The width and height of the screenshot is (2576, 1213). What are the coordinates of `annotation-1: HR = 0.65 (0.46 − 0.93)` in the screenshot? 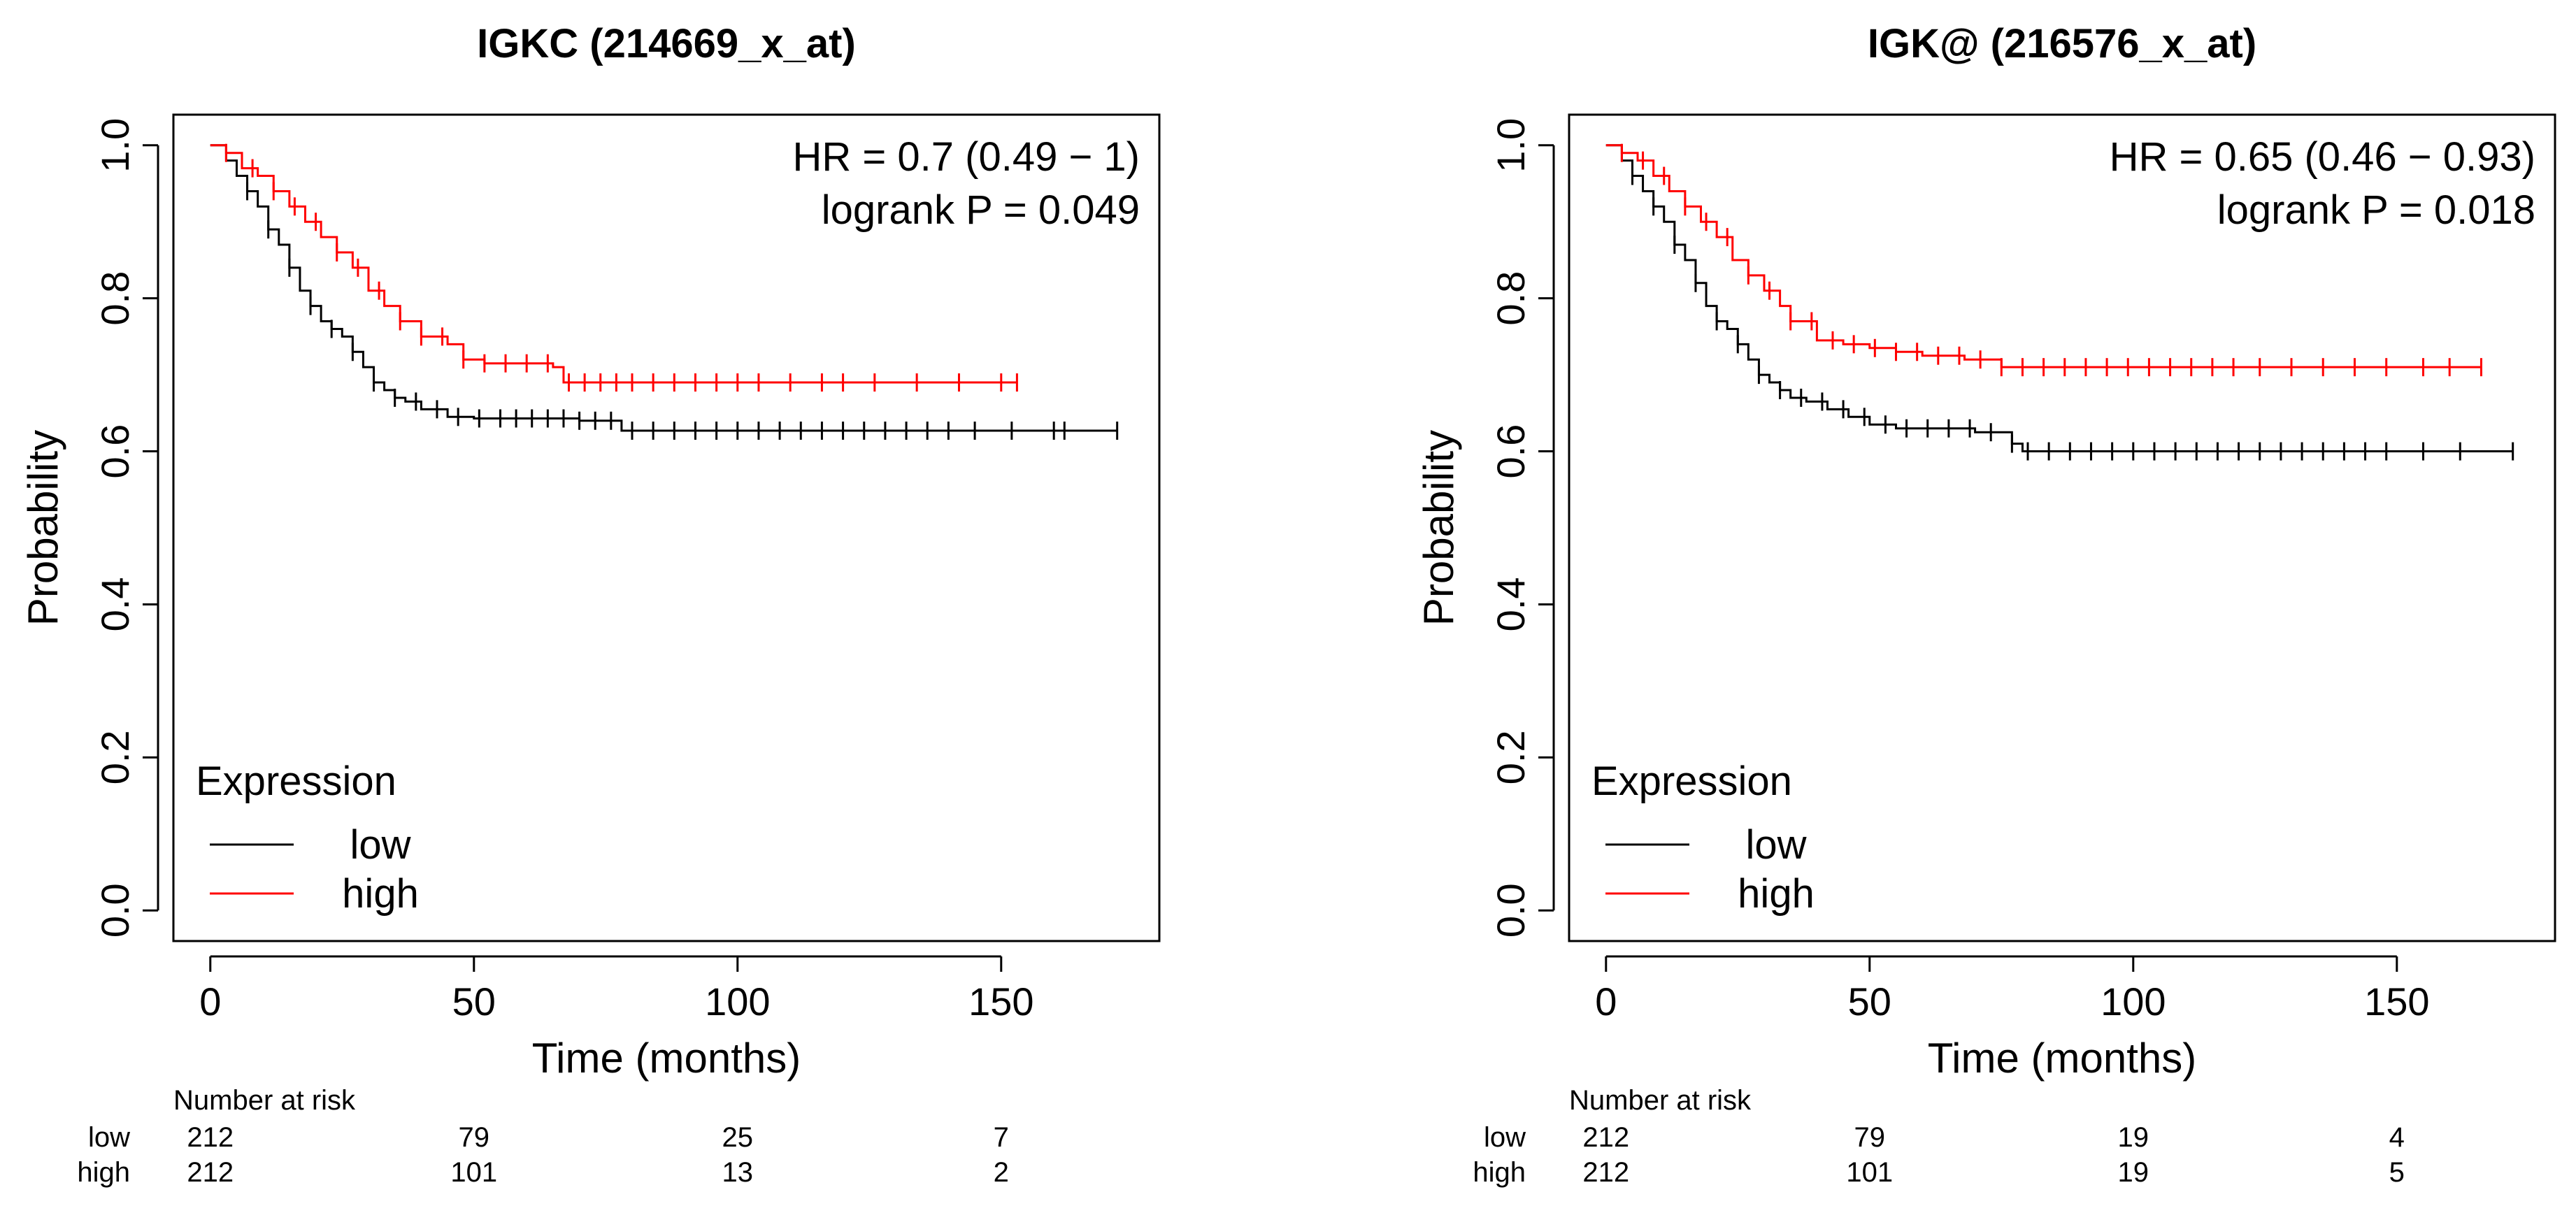 It's located at (2322, 157).